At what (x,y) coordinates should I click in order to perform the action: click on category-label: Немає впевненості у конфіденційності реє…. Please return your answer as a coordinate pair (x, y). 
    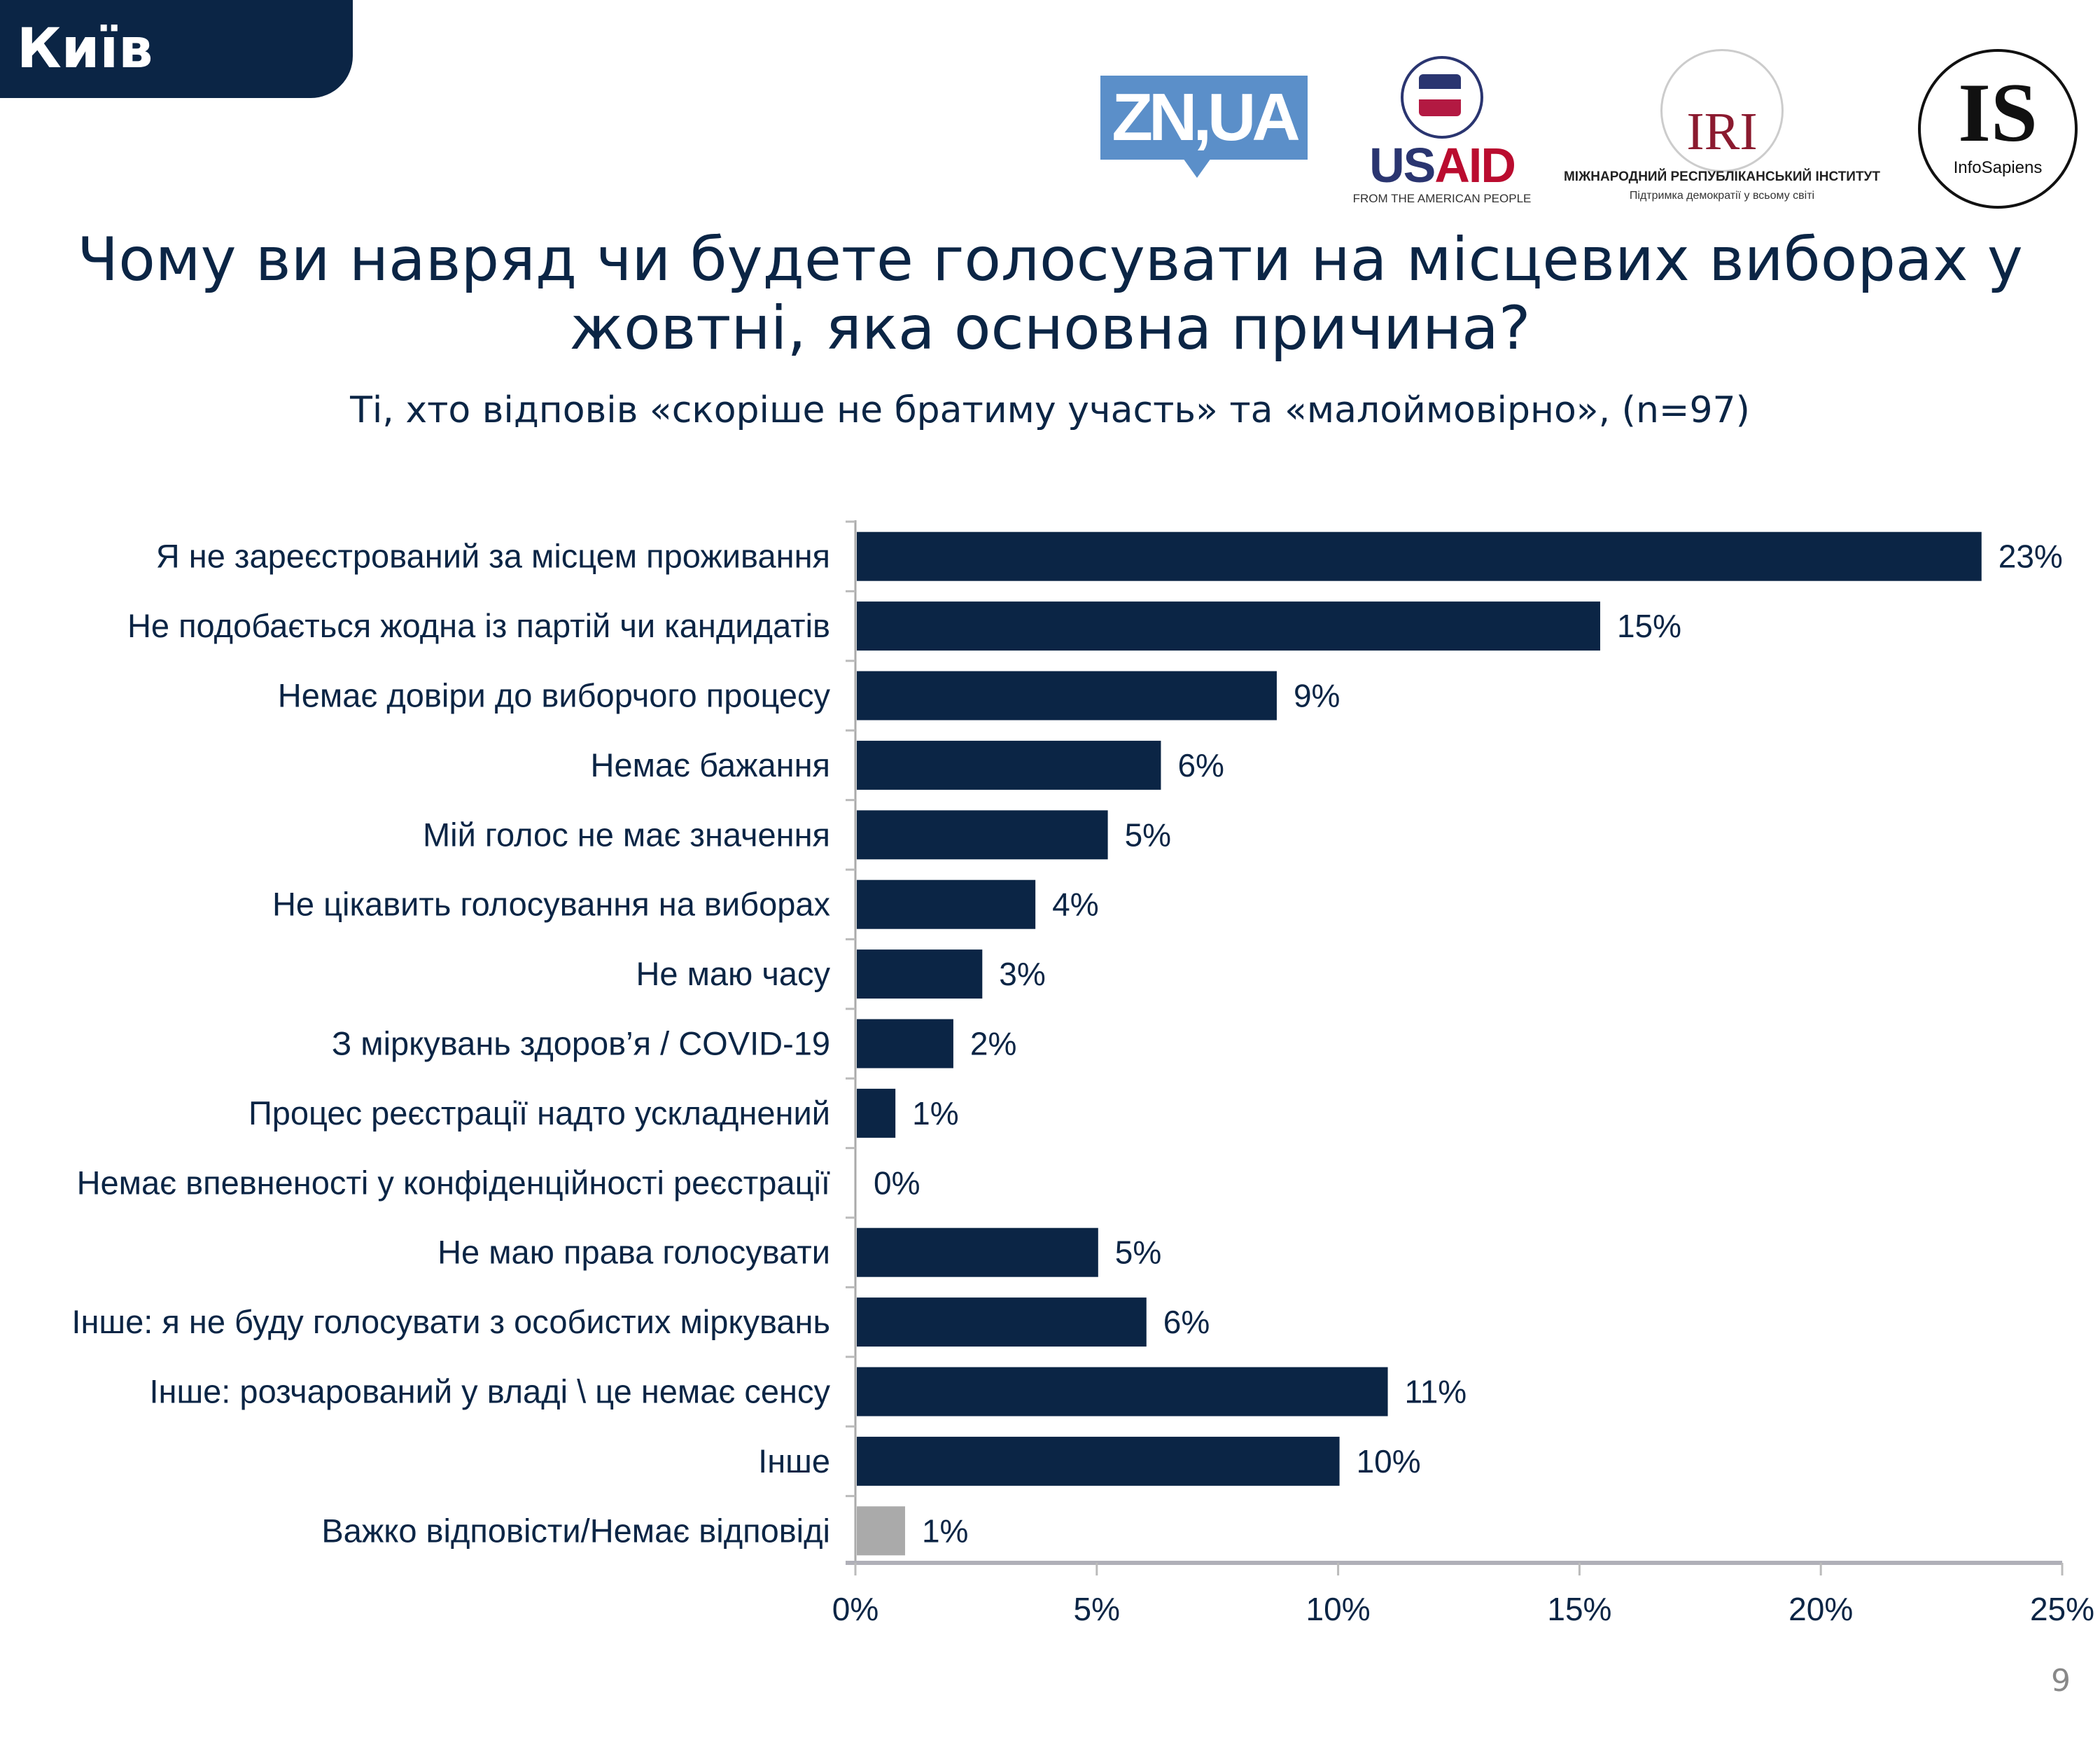
    Looking at the image, I should click on (453, 1182).